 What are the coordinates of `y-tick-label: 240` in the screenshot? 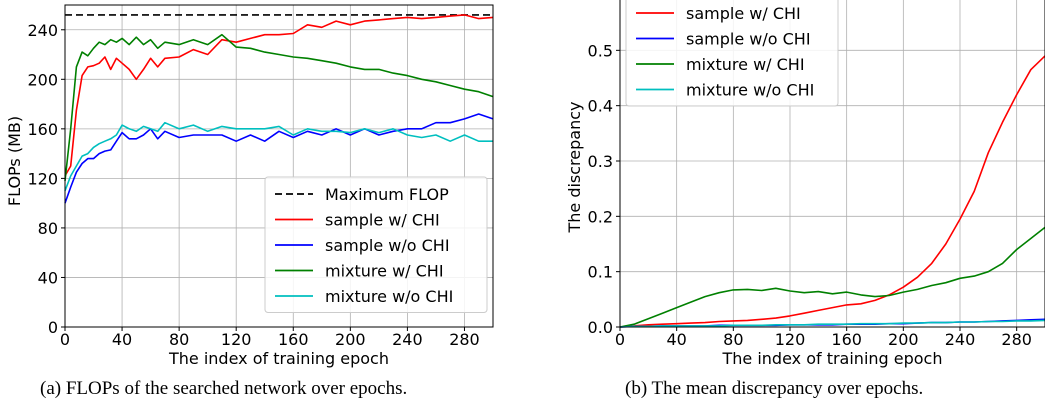 It's located at (42, 30).